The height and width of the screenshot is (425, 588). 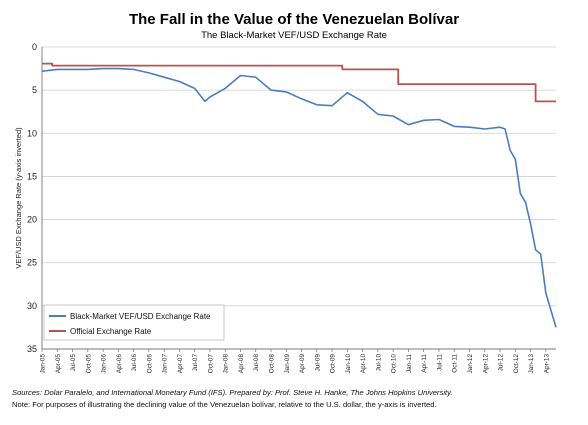 I want to click on x-tick-label: Jul-06, so click(x=134, y=363).